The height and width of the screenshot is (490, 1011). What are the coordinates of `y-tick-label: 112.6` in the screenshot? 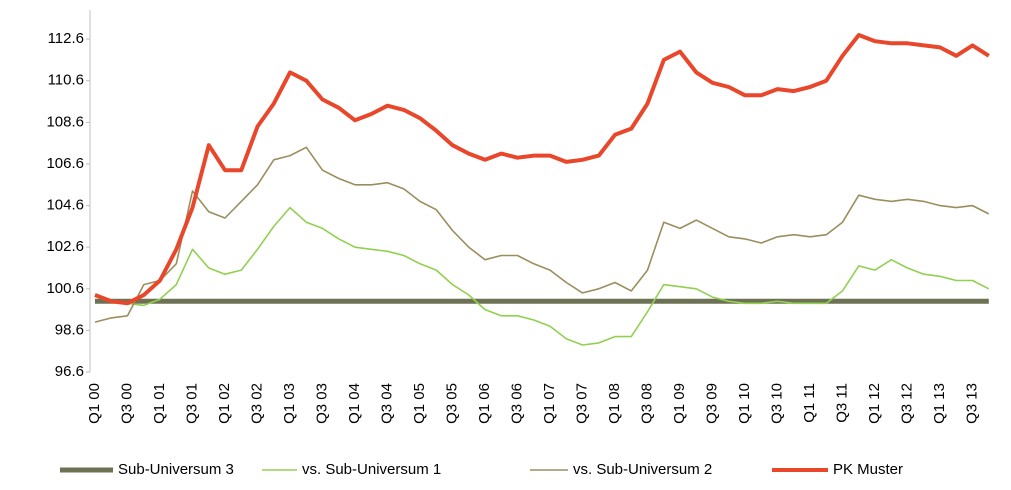 It's located at (66, 38).